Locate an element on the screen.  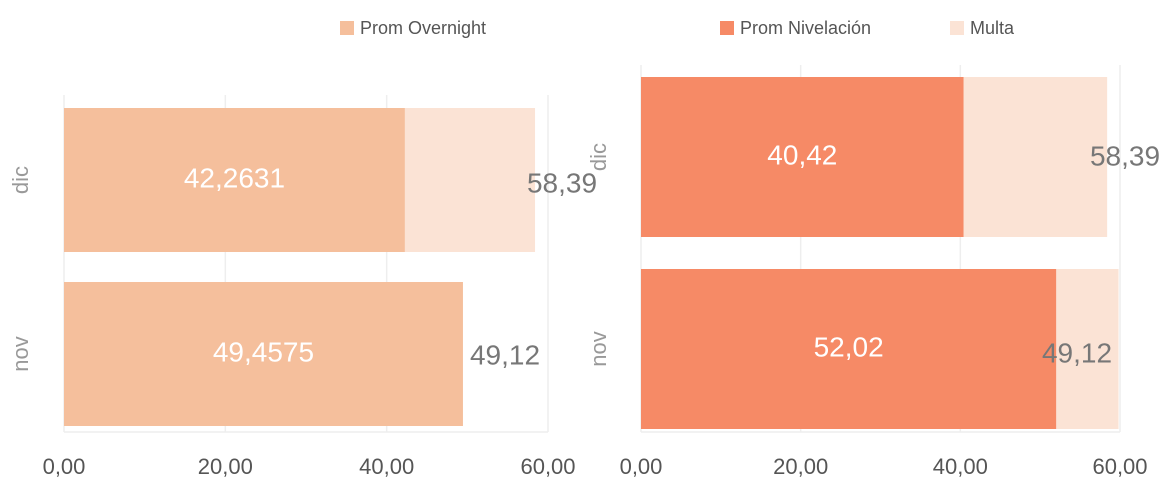
legend-label: Prom Nivelación is located at coordinates (805, 28).